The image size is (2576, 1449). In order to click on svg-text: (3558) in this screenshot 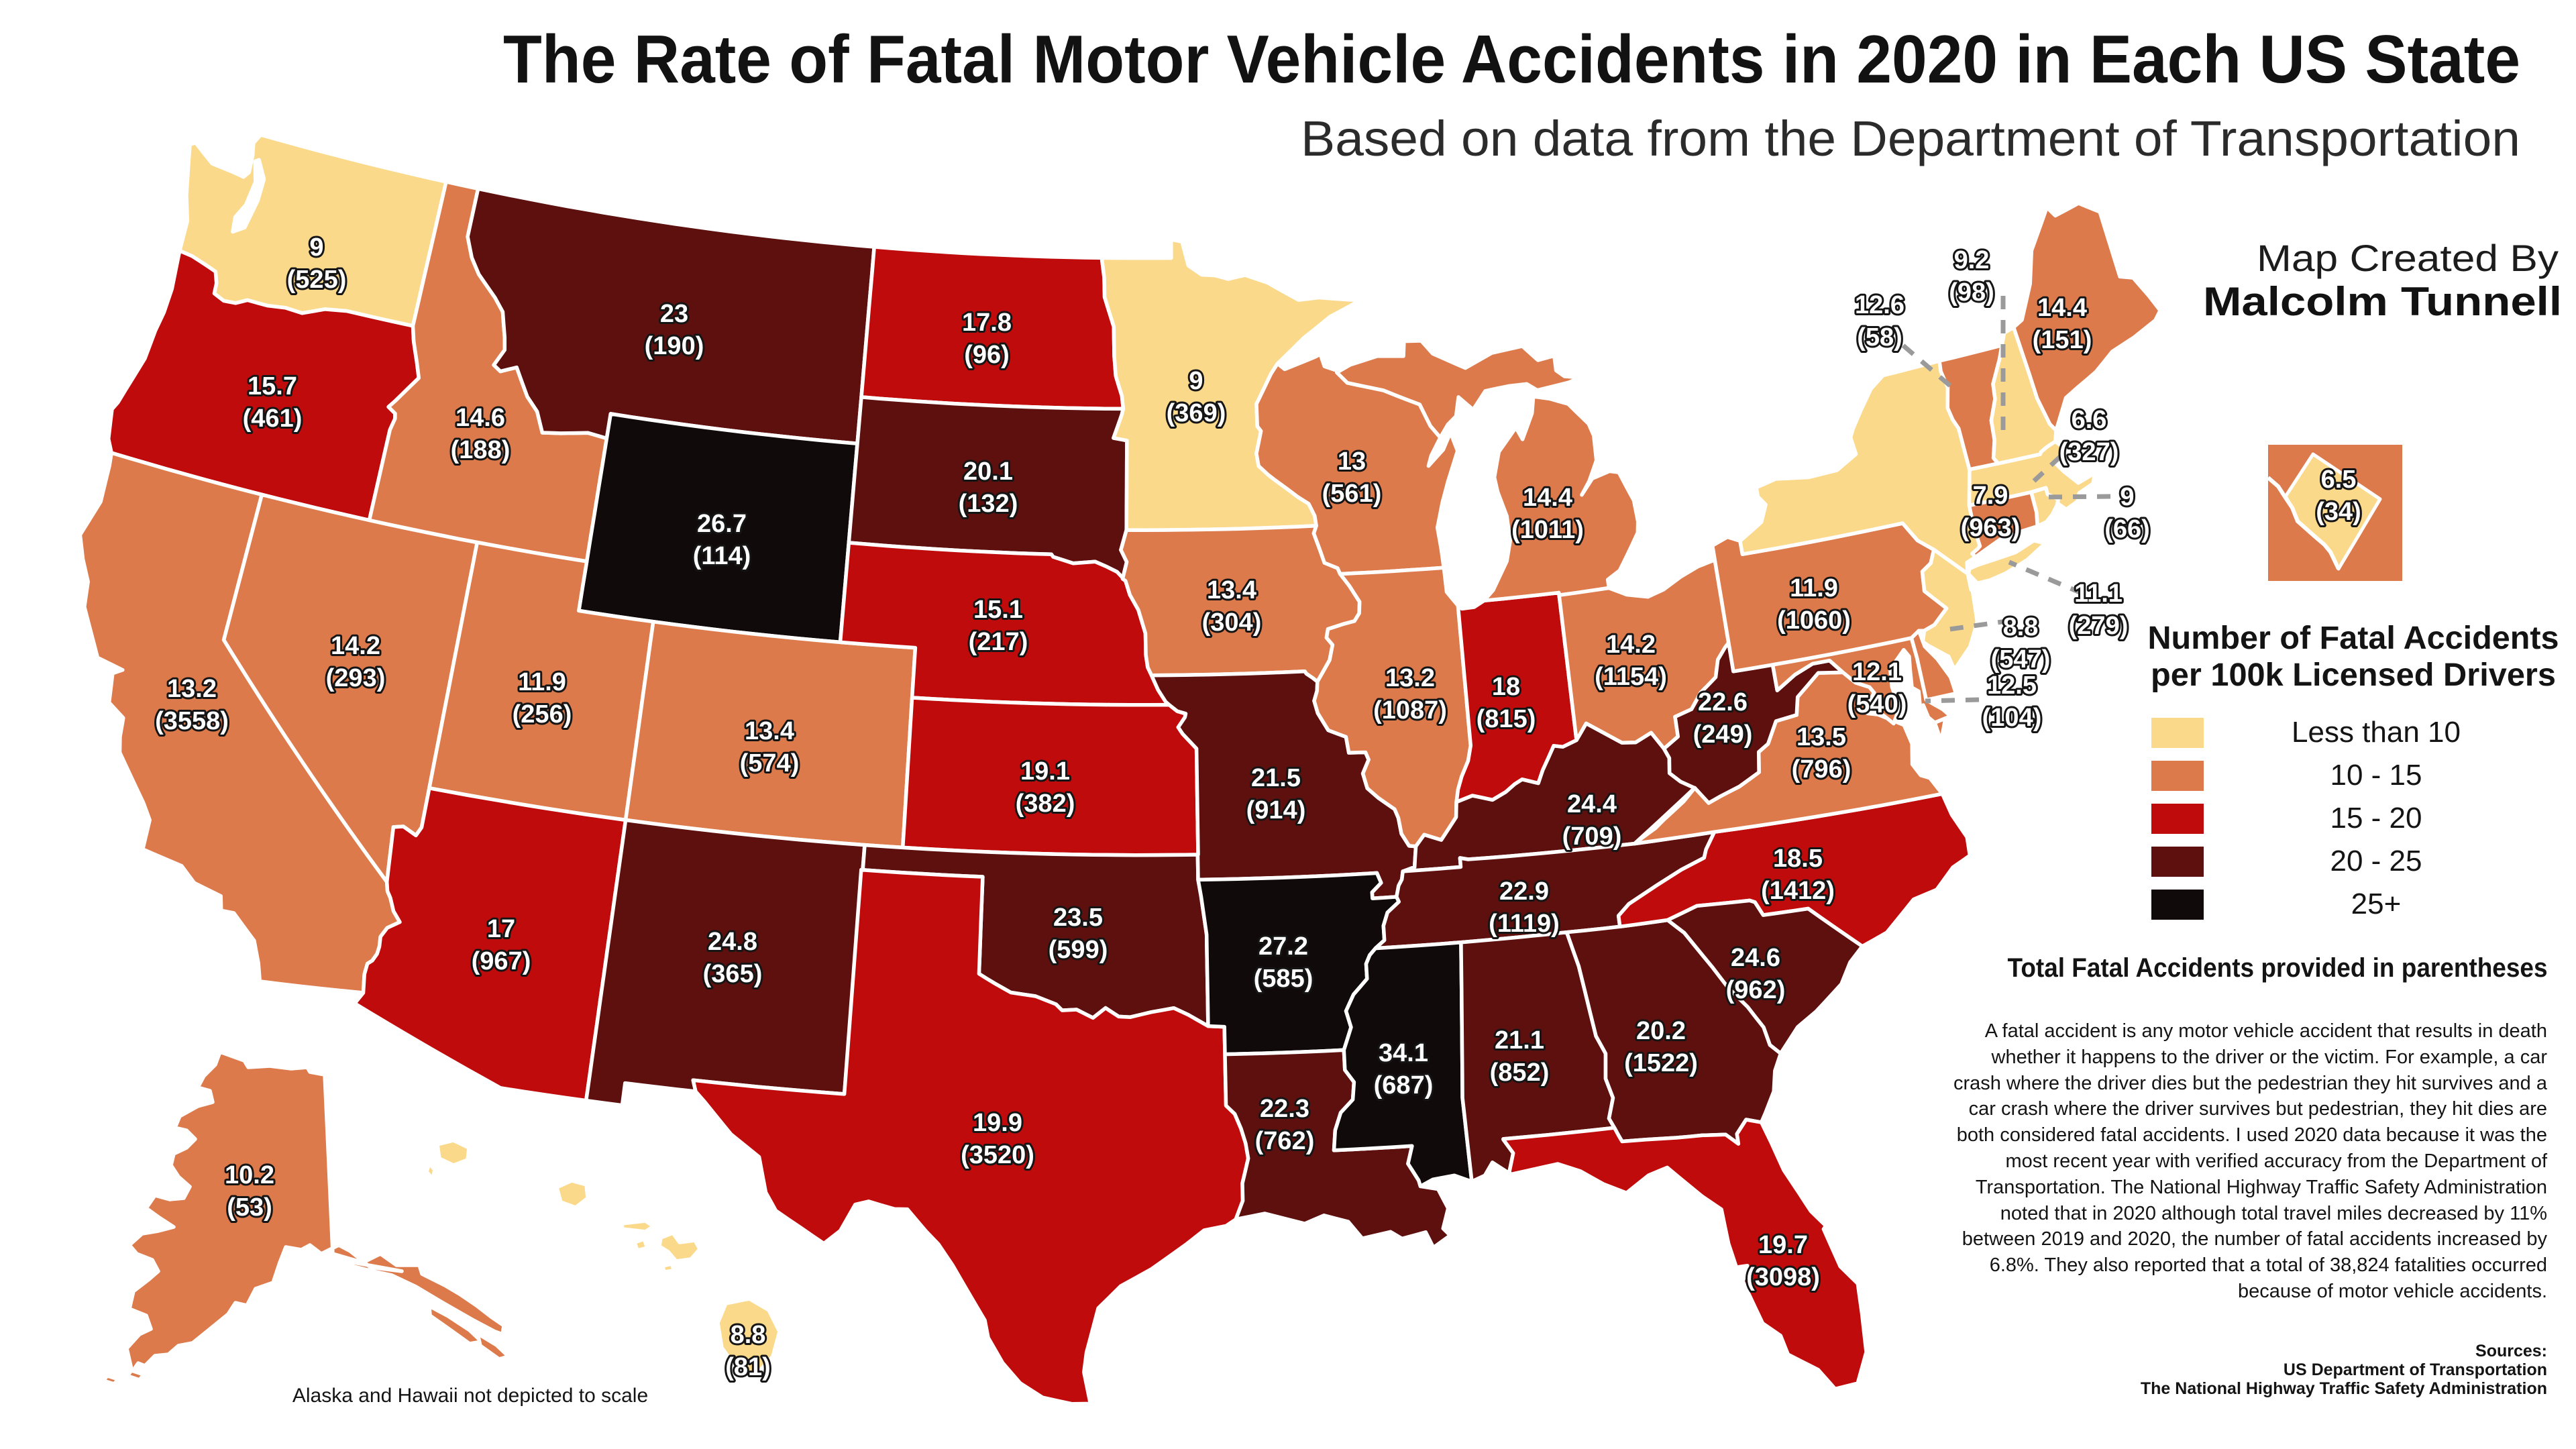, I will do `click(192, 721)`.